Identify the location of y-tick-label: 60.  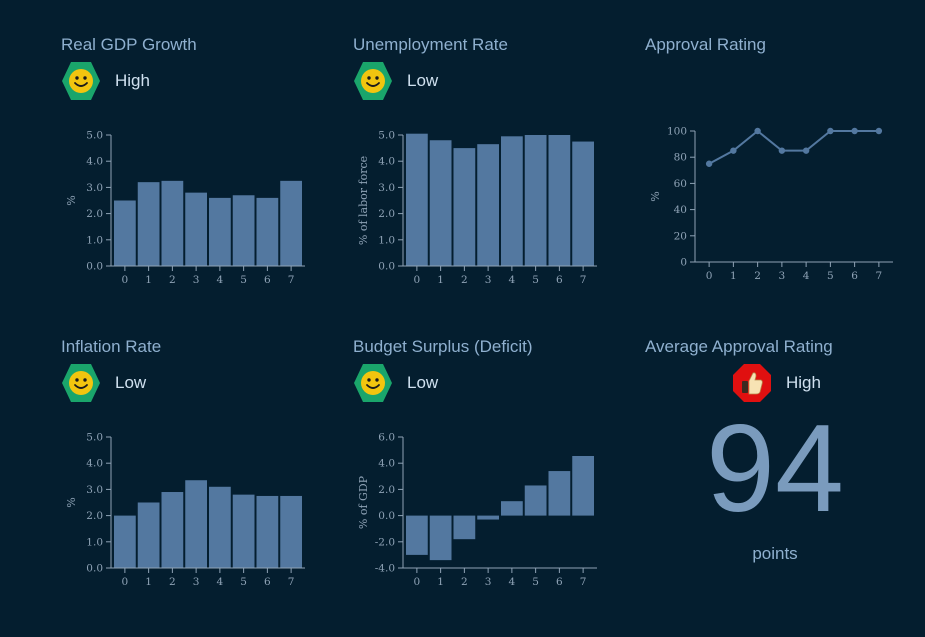
(680, 184).